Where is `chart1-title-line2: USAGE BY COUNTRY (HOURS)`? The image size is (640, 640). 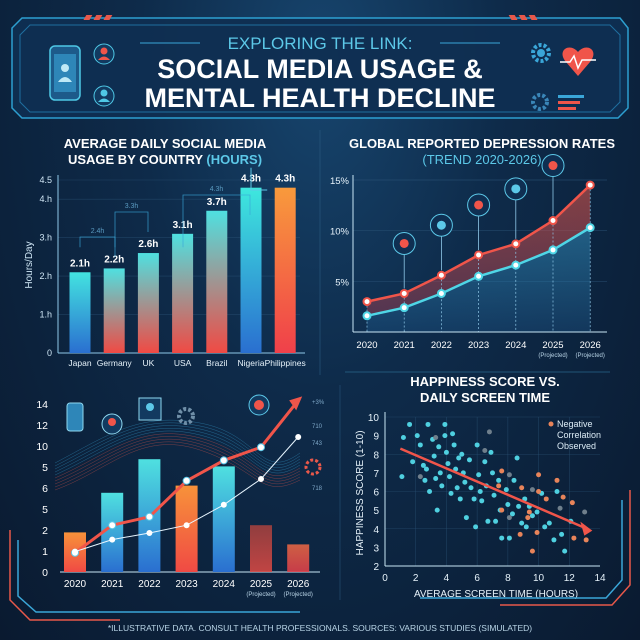
chart1-title-line2: USAGE BY COUNTRY (HOURS) is located at coordinates (165, 159).